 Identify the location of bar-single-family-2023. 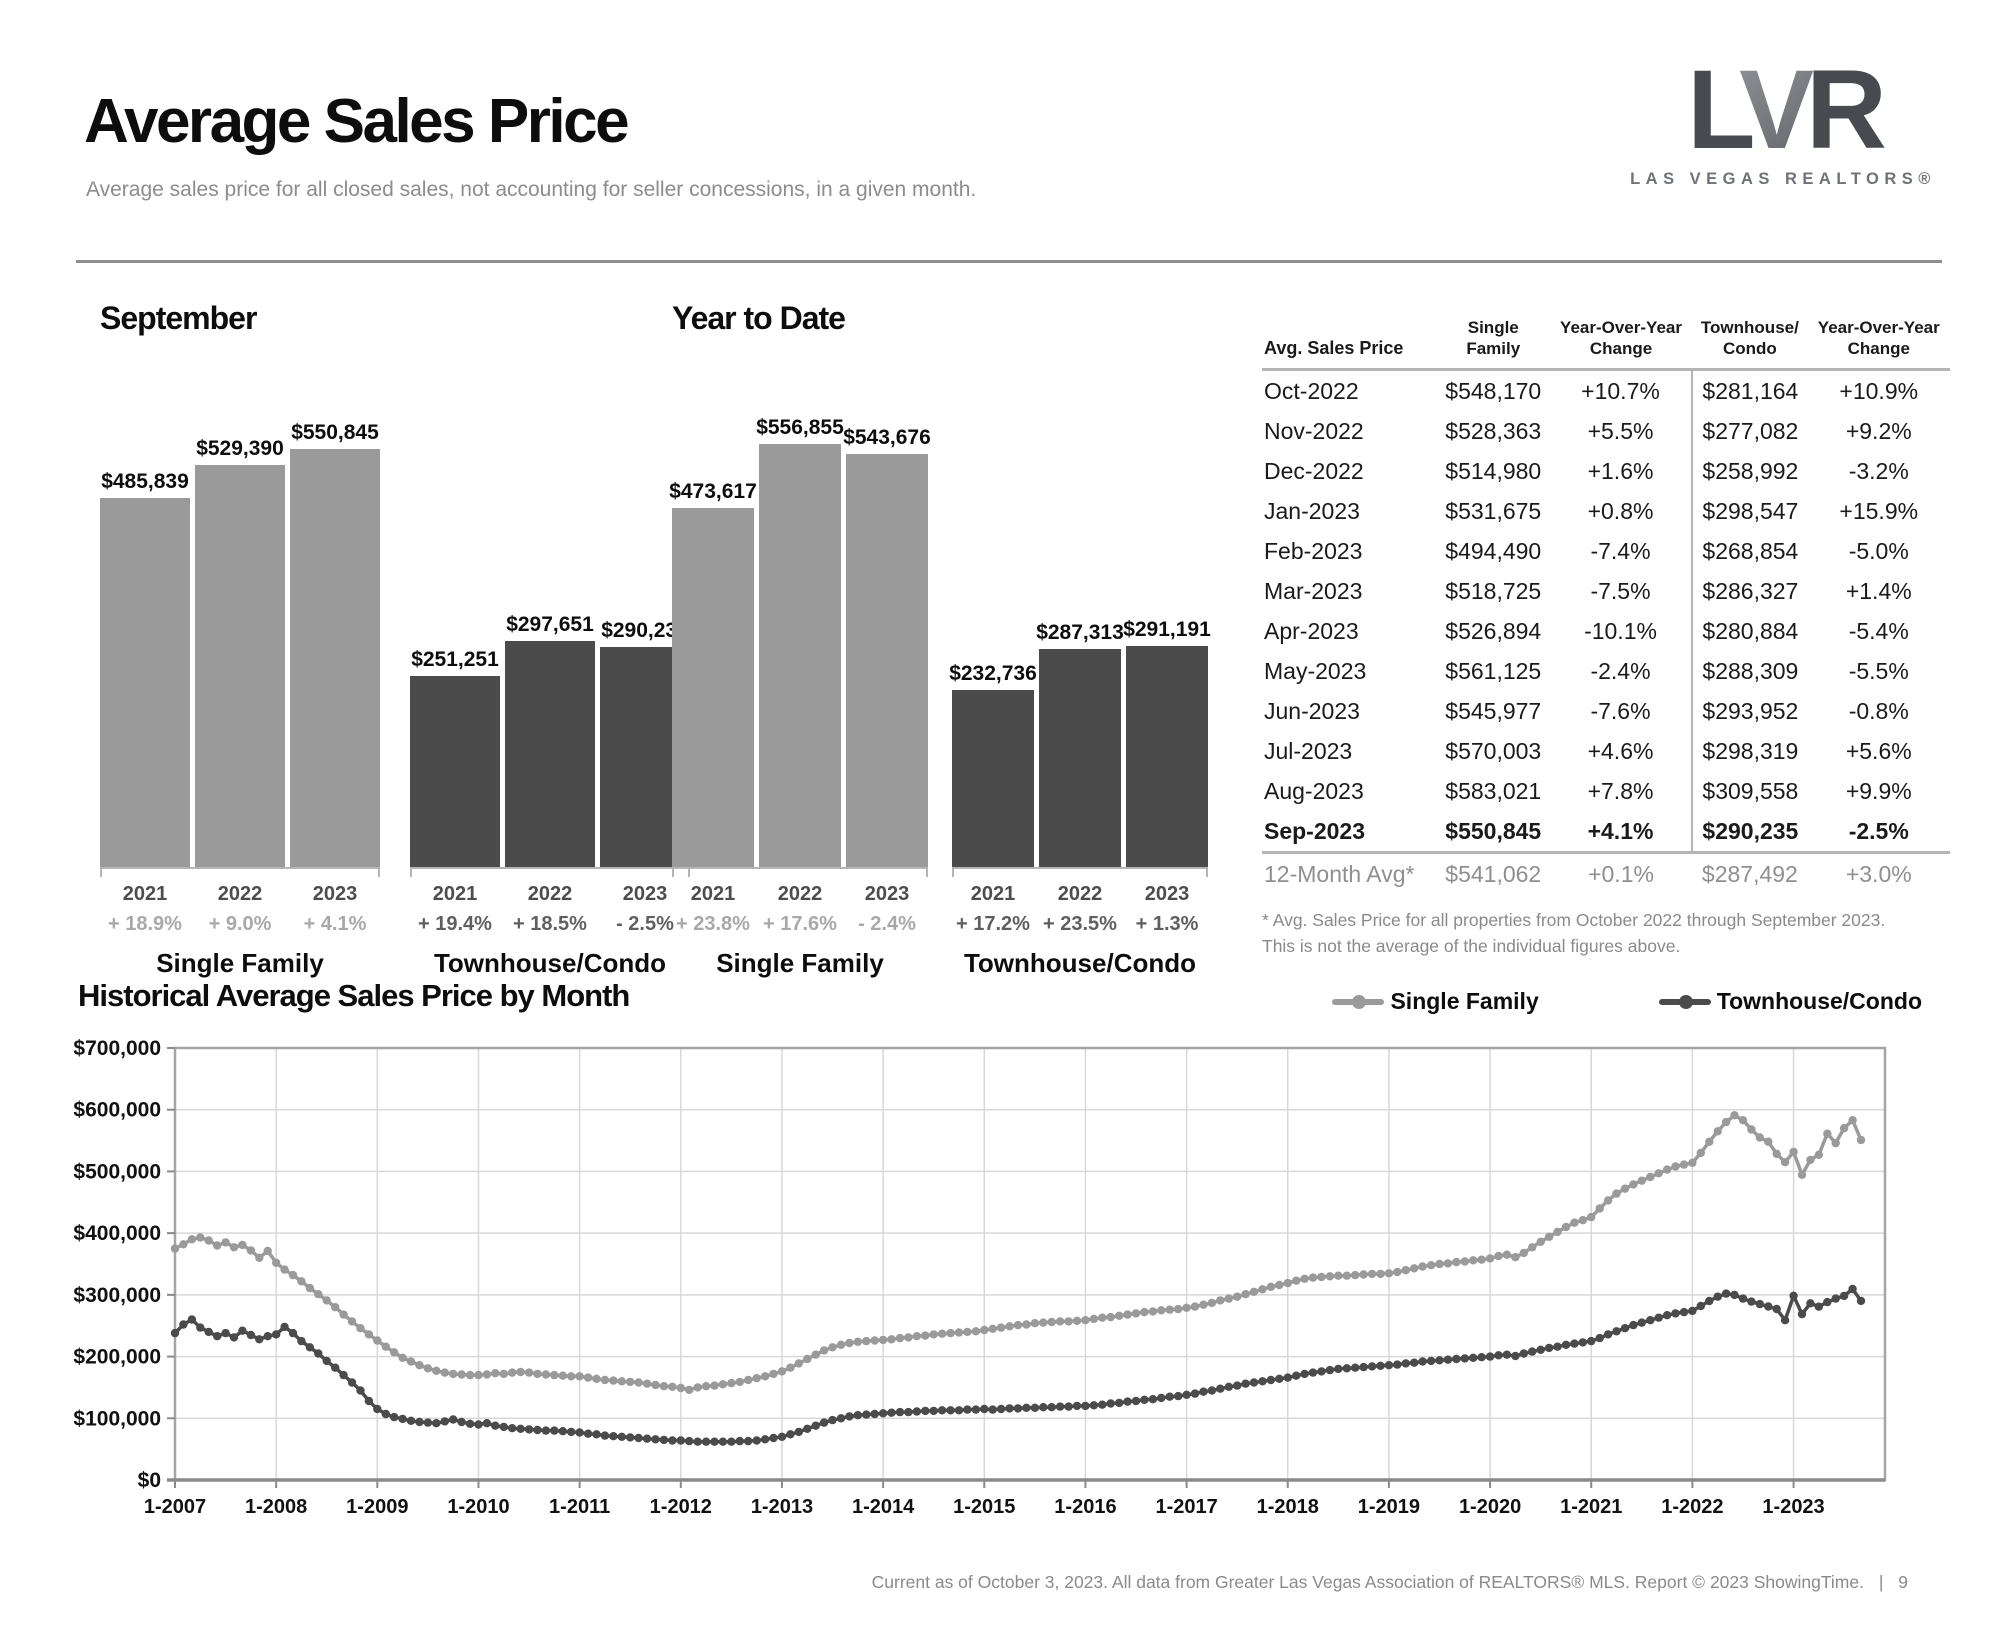
(335, 658).